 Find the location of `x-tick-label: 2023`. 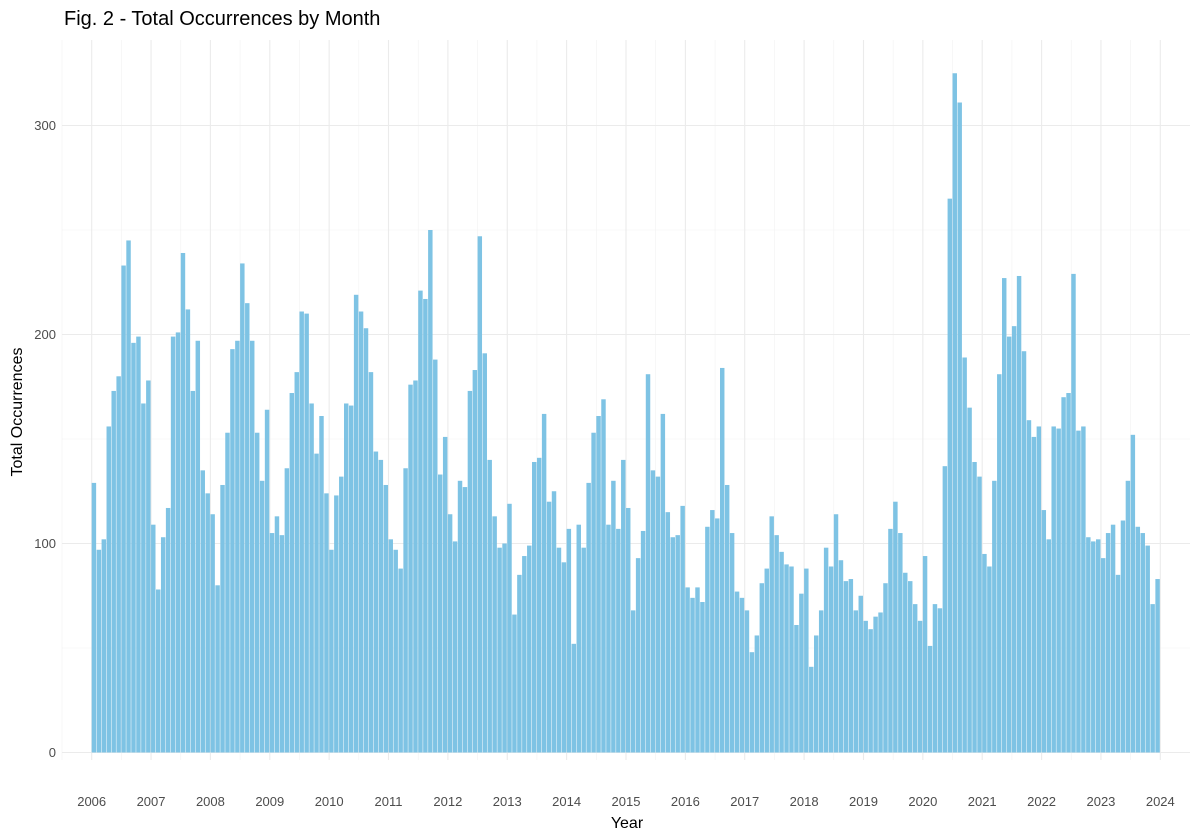

x-tick-label: 2023 is located at coordinates (1100, 801).